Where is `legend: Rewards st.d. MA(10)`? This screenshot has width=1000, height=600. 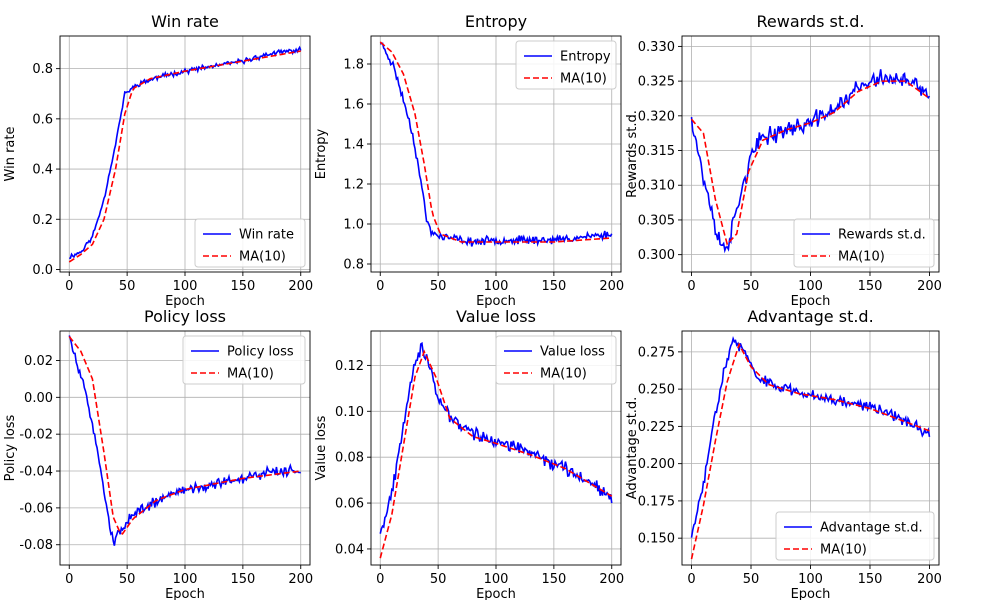
legend: Rewards st.d. MA(10) is located at coordinates (864, 243).